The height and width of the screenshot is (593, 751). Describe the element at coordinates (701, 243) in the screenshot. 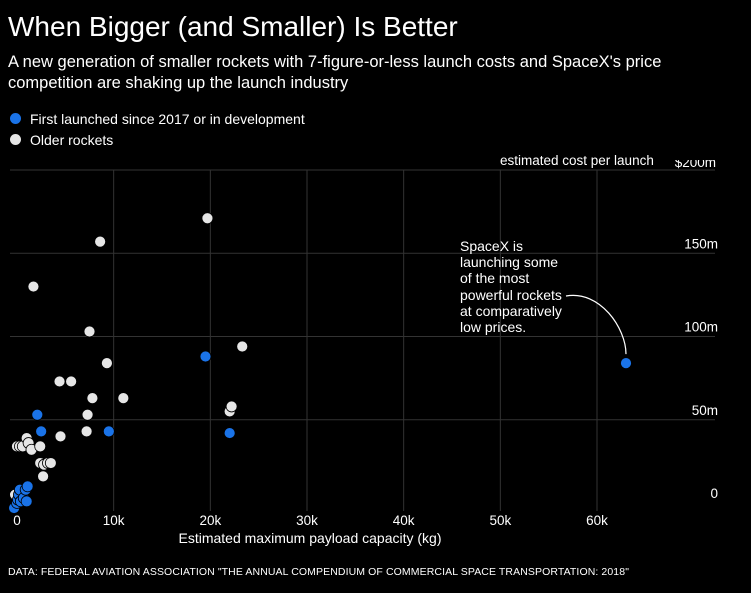

I see `y-tick-label: 150m` at that location.